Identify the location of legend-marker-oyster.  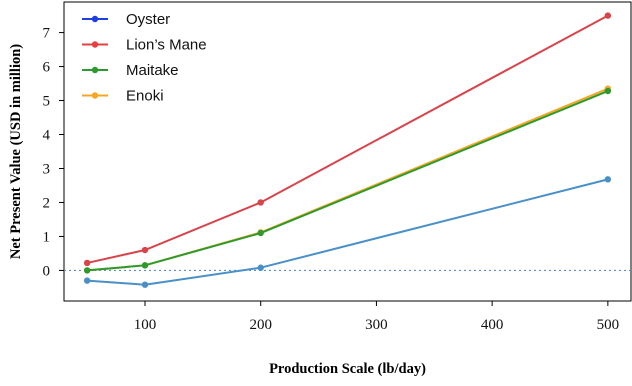
(95, 19).